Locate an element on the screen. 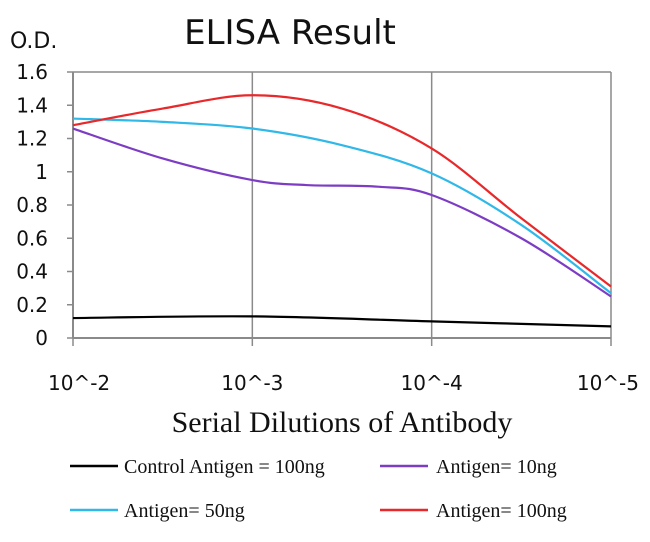 The height and width of the screenshot is (542, 650). y-tick-label: 0.4 is located at coordinates (32, 272).